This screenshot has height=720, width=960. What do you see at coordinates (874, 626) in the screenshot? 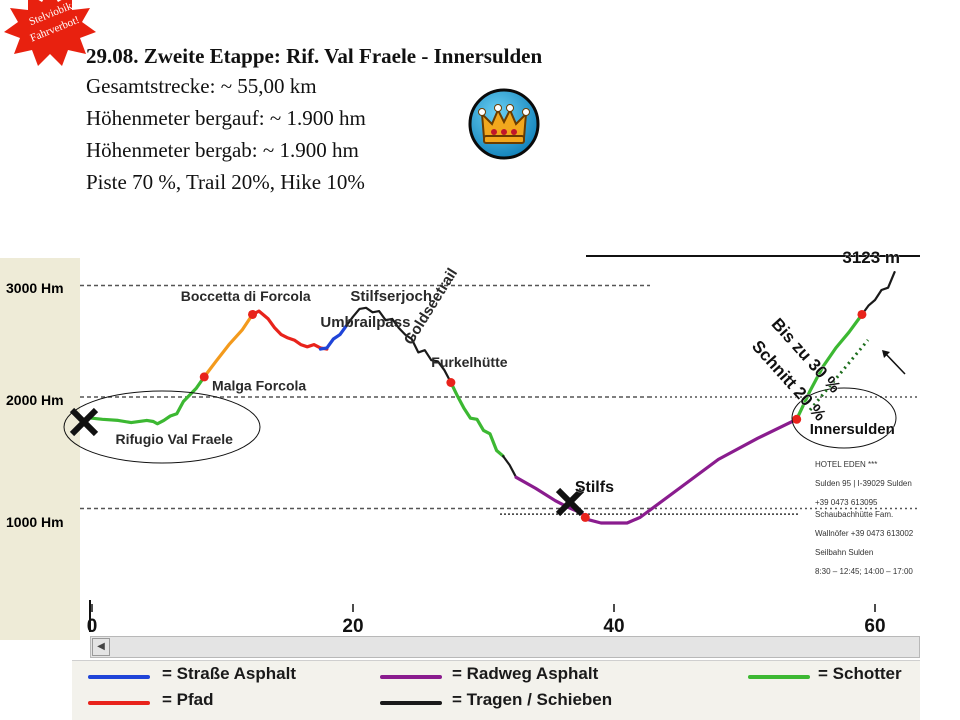
I see `x-tick-label-60: 60` at bounding box center [874, 626].